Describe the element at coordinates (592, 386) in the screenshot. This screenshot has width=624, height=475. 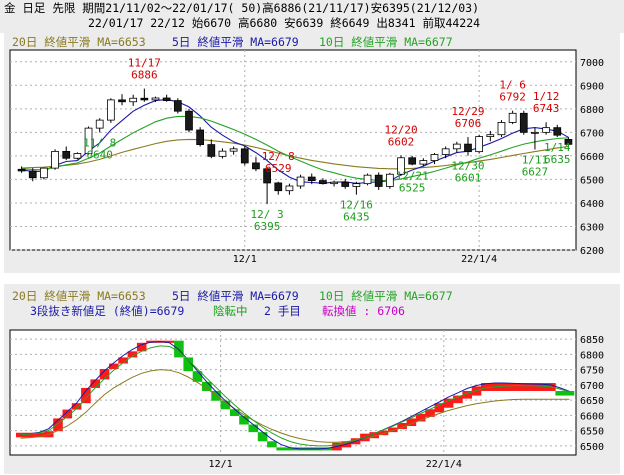
I see `bottom-y-tick-label: 6700` at that location.